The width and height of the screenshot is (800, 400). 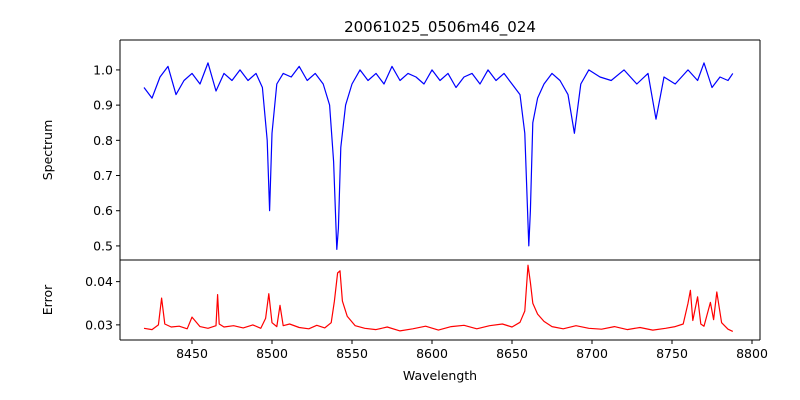 I want to click on spectrum-y-ticks: 0.5 0.6 0.7 0.8 0.9 1.0, so click(x=106, y=157).